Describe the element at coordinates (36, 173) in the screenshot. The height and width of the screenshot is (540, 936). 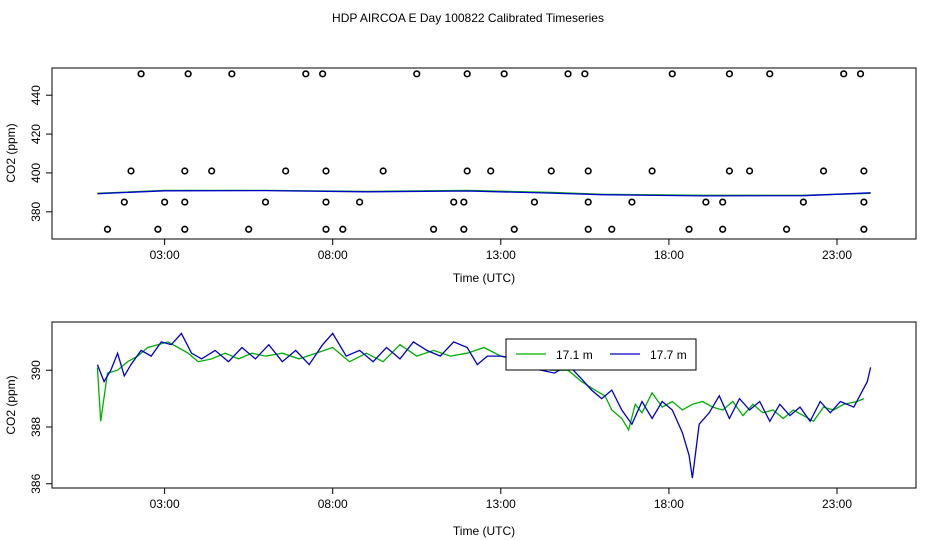
I see `y-tick-label: 400` at that location.